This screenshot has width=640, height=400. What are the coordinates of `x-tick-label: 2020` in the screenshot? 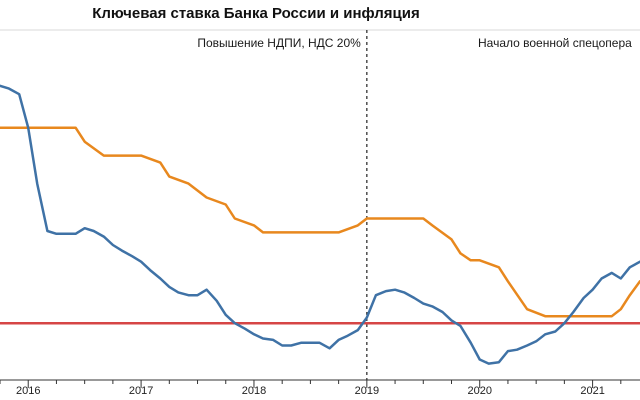 It's located at (479, 391).